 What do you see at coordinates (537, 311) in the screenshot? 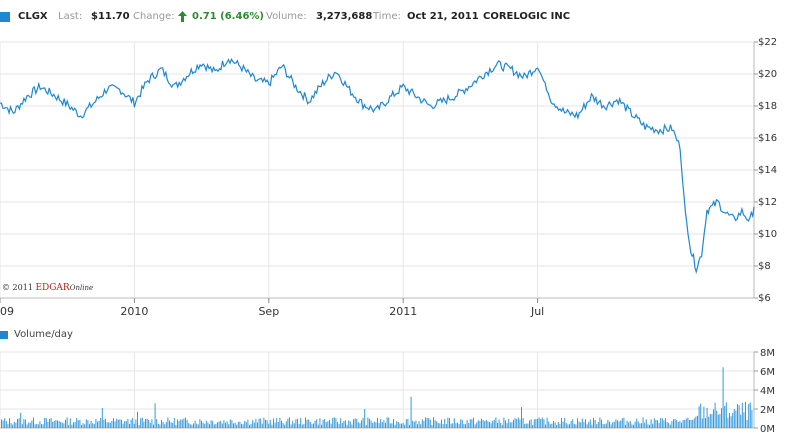
I see `price-xtick-label: Jul` at bounding box center [537, 311].